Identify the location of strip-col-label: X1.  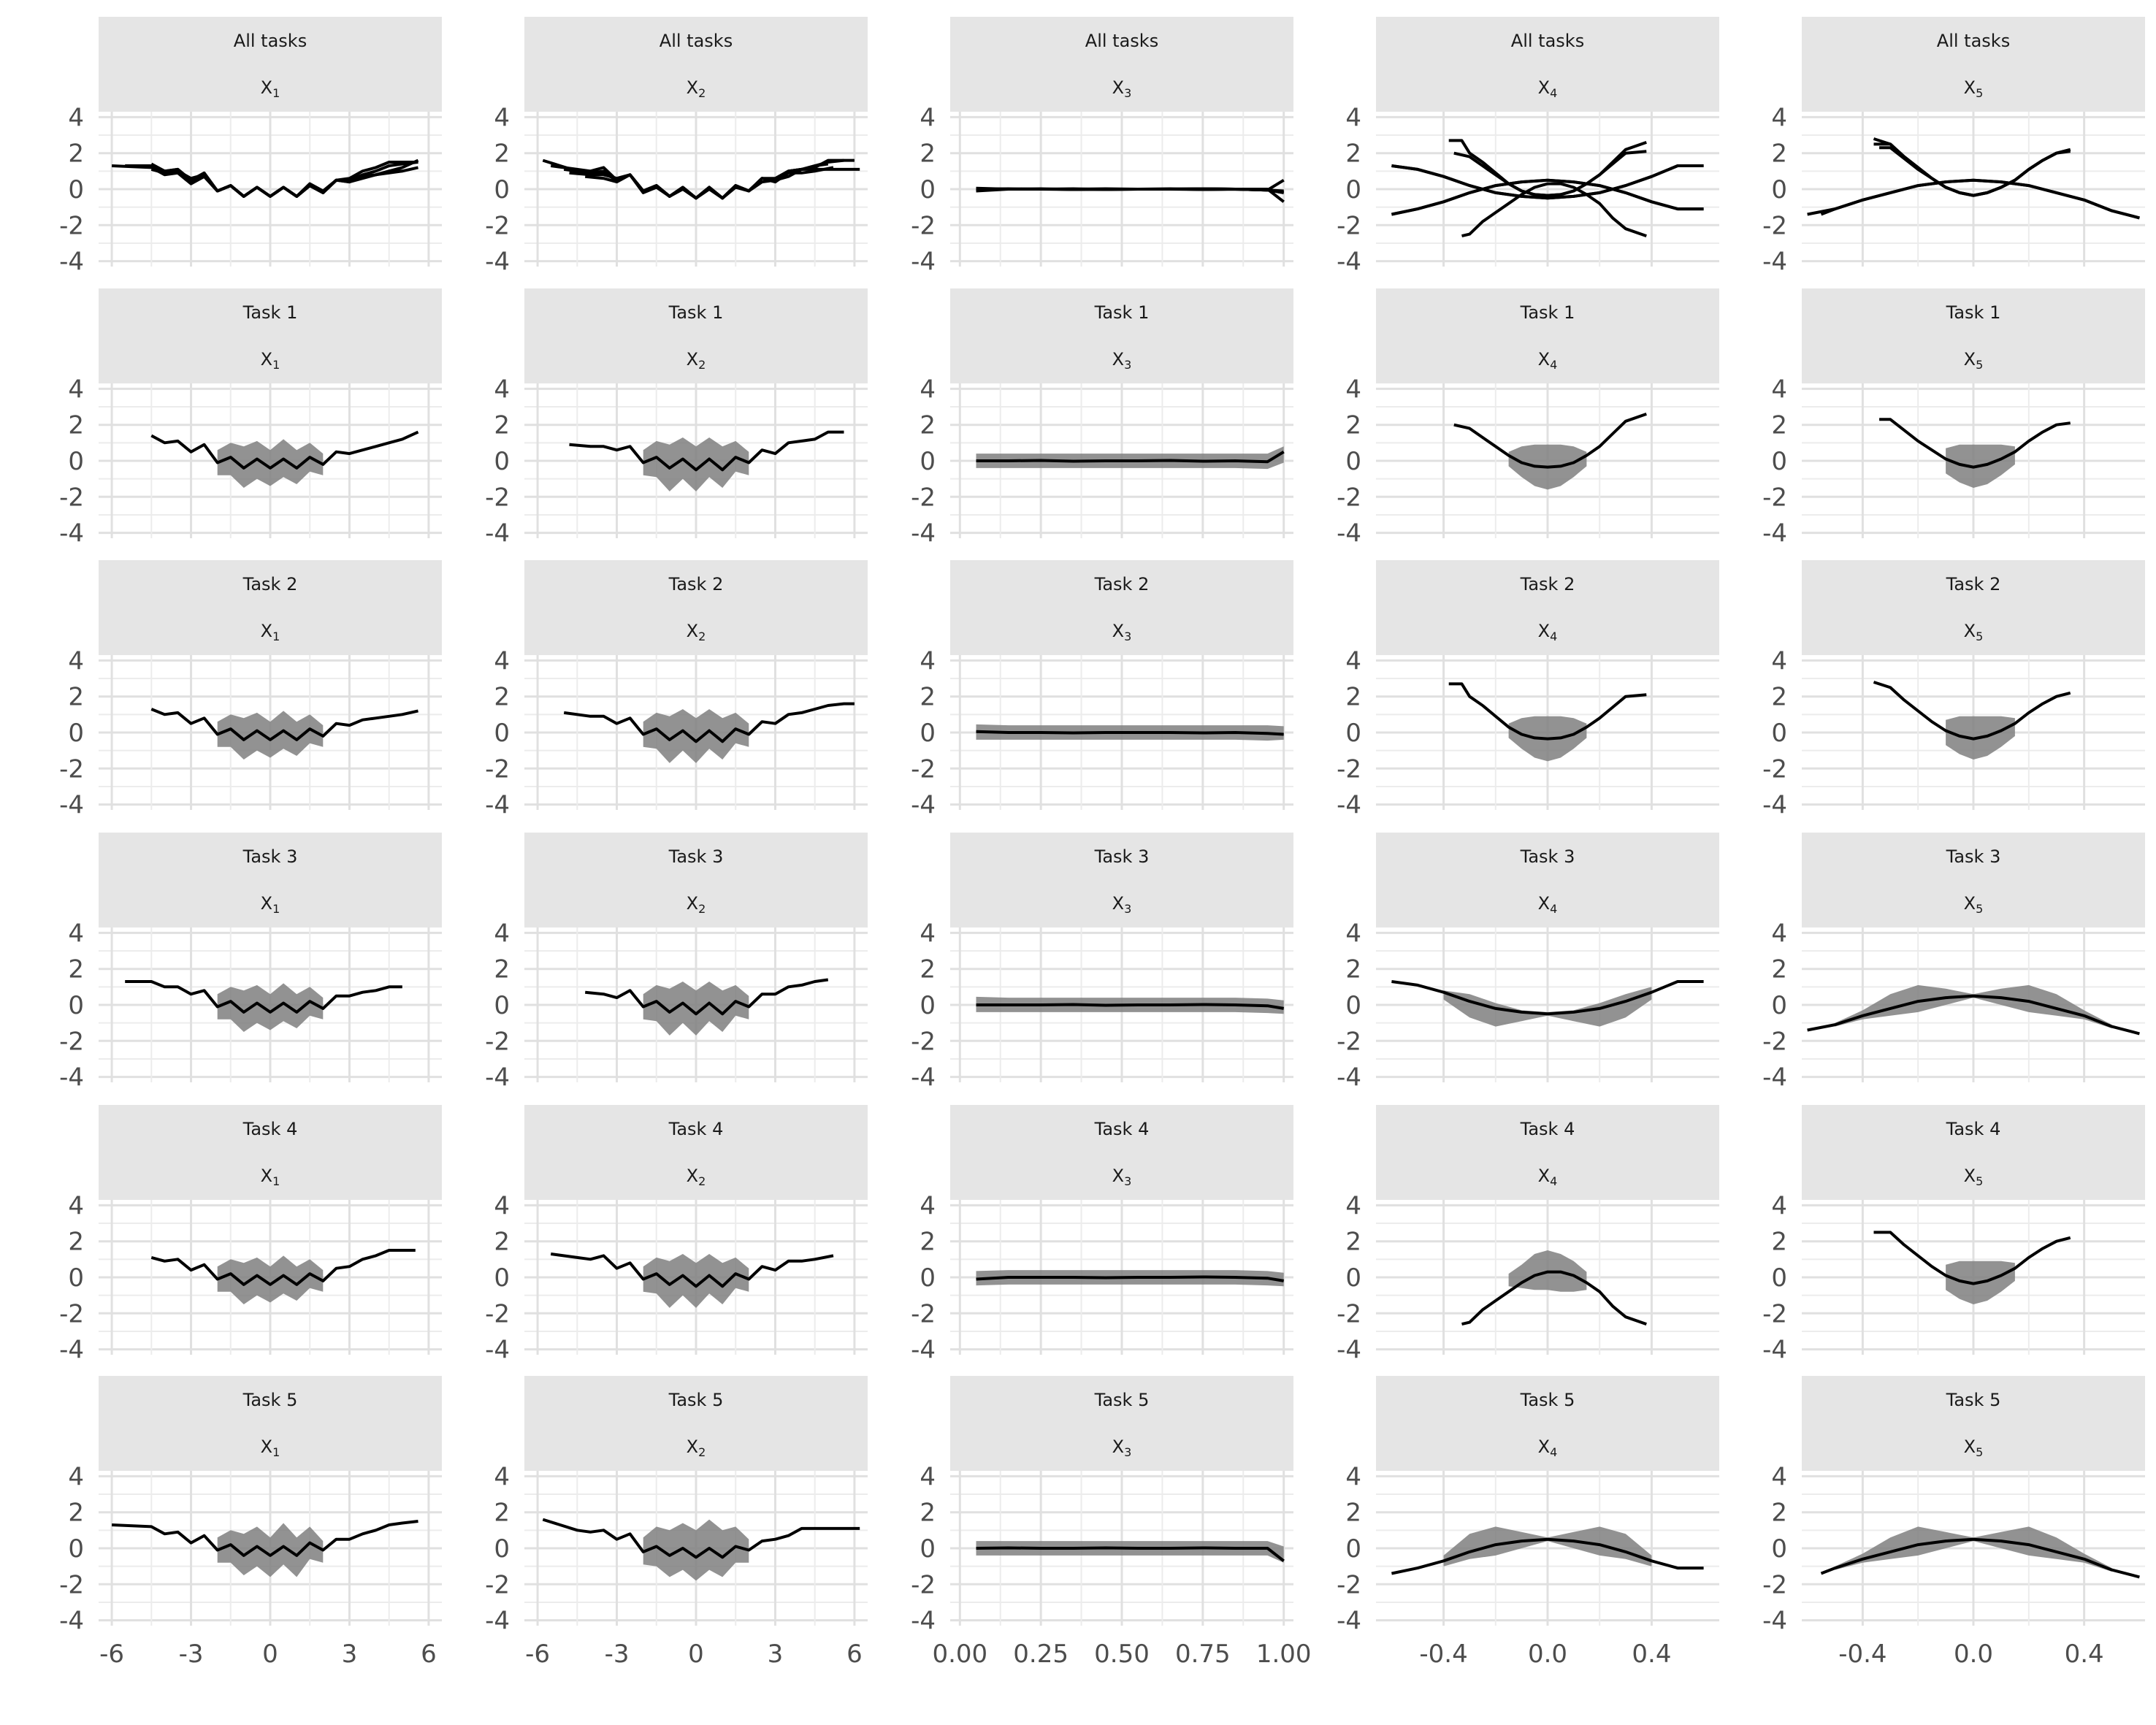
(271, 360).